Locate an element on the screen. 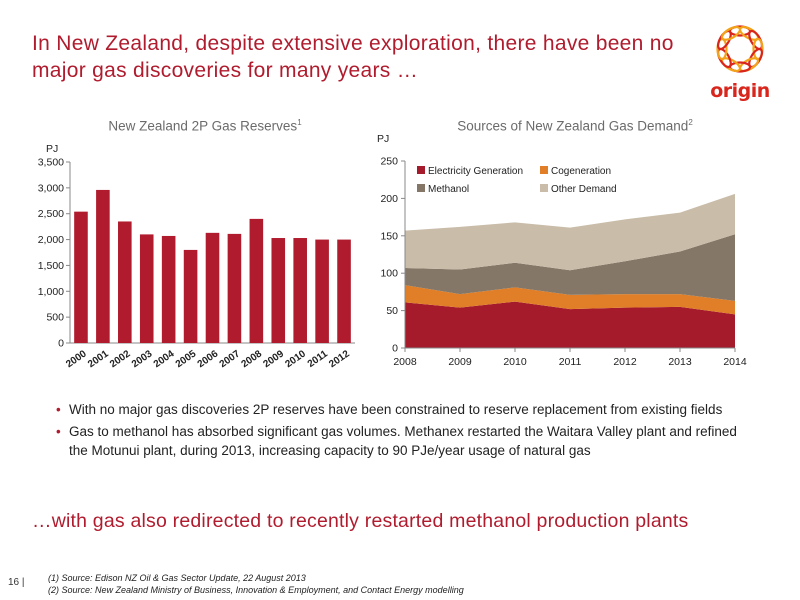 This screenshot has height=600, width=800. legend-item: Cogeneration is located at coordinates (575, 171).